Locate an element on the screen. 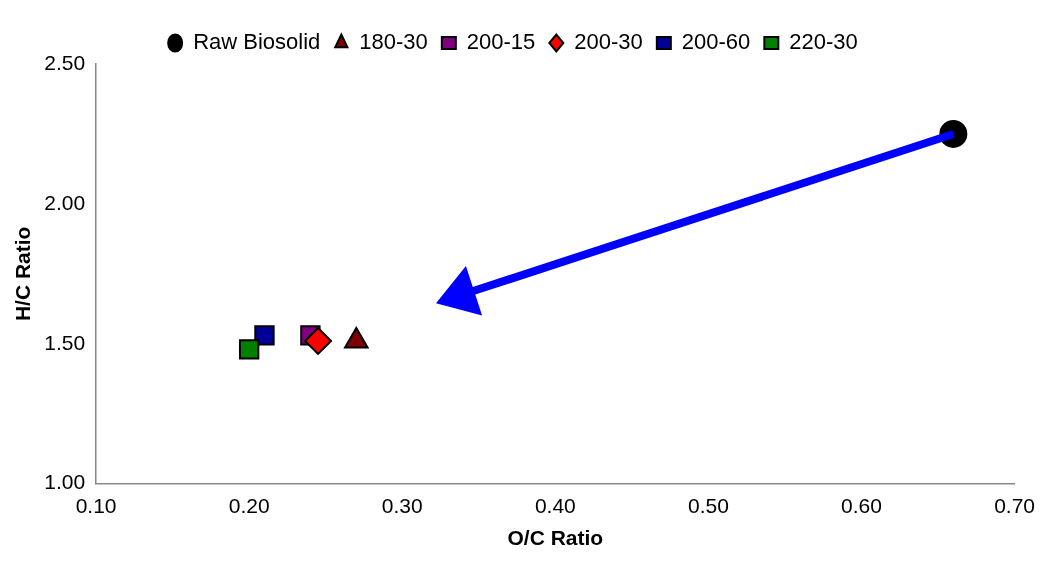 The height and width of the screenshot is (565, 1048). y-tick-label: 2.00 is located at coordinates (65, 202).